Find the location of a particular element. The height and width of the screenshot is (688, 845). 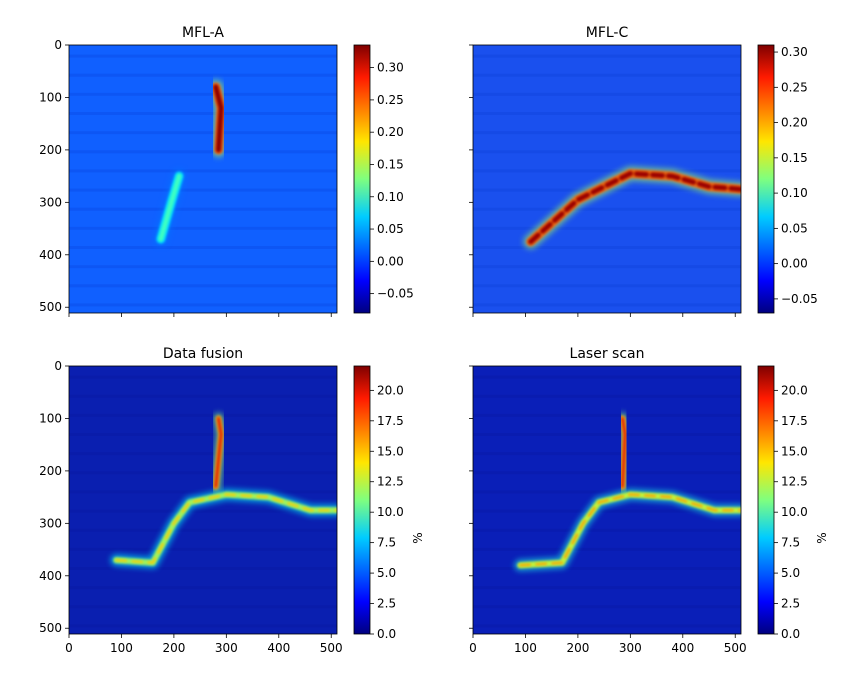

panel-title: MFL-A is located at coordinates (203, 33).